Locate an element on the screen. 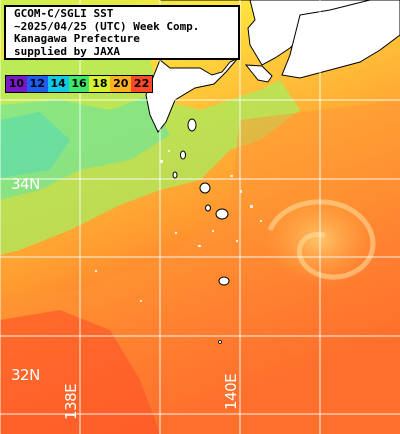 This screenshot has height=434, width=400. title-line-1: GCOM-C/SGLI SST is located at coordinates (64, 13).